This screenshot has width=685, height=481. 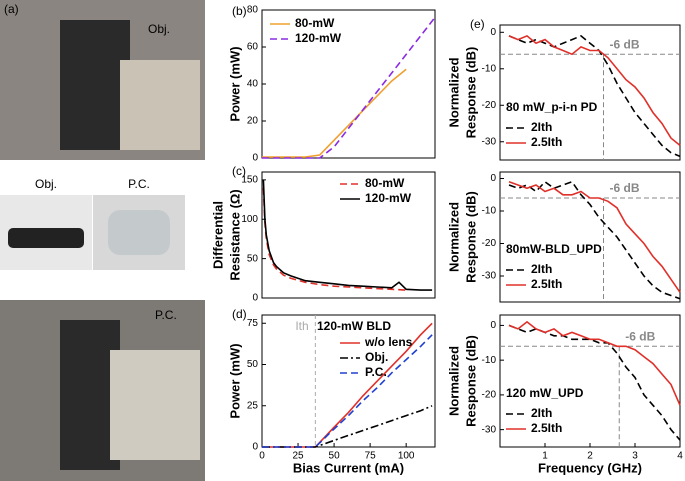 What do you see at coordinates (354, 326) in the screenshot?
I see `annotation: 120-mW BLD` at bounding box center [354, 326].